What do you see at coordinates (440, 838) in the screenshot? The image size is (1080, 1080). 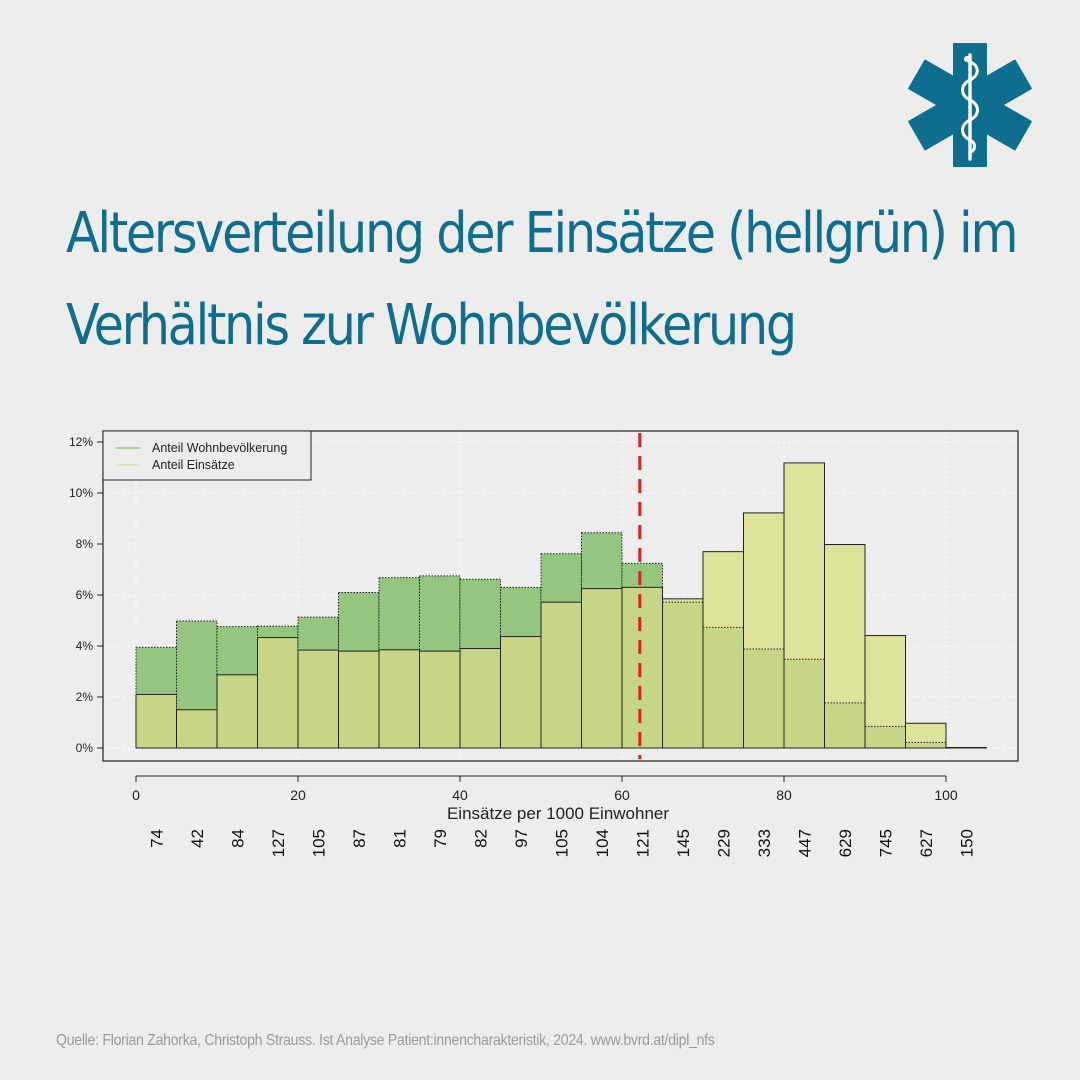 I see `ratio-label-7: 79` at bounding box center [440, 838].